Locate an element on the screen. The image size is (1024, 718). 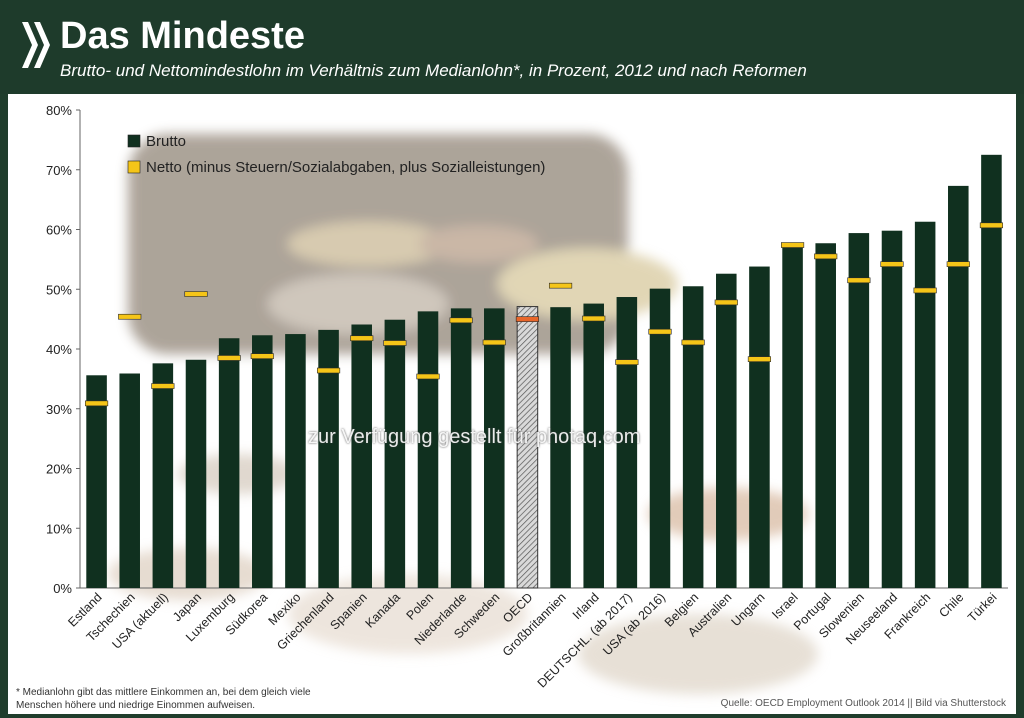
y-tick-label: 60% is located at coordinates (59, 230).